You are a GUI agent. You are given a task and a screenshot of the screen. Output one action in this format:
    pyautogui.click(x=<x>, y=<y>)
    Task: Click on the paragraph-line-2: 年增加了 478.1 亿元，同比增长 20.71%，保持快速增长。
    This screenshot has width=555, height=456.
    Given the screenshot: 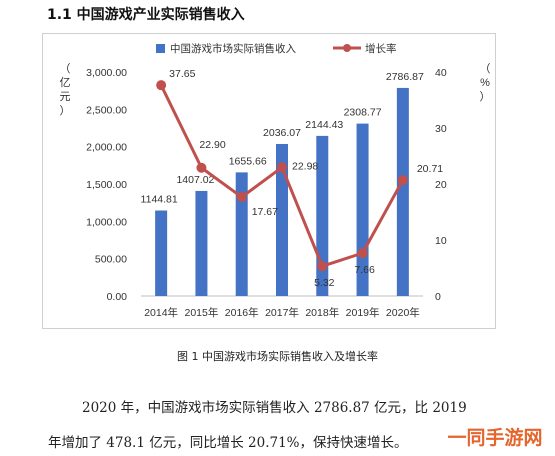 What is the action you would take?
    pyautogui.click(x=228, y=443)
    